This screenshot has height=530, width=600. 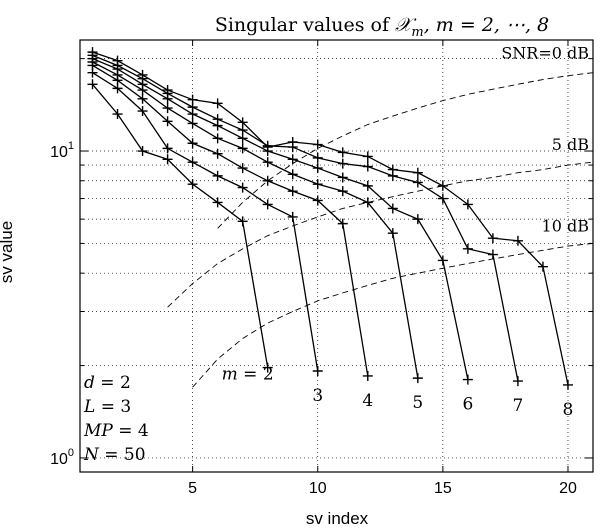 I want to click on x-axis-label: sv index, so click(x=337, y=518).